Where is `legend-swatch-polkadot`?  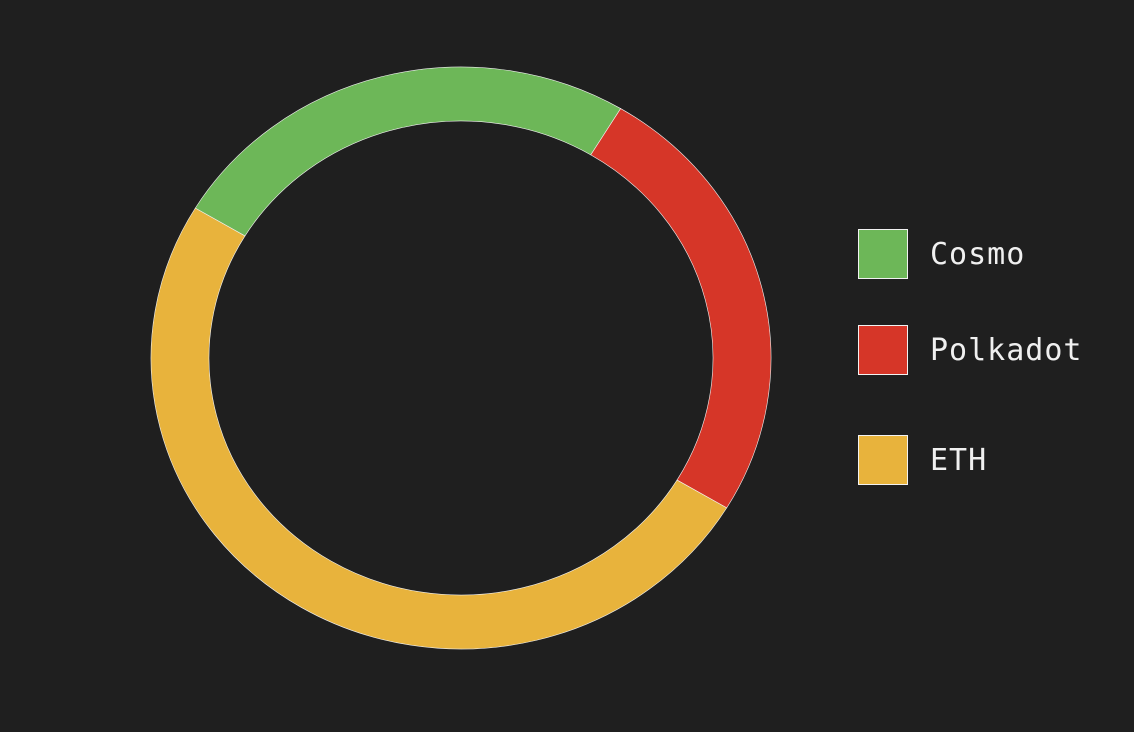 legend-swatch-polkadot is located at coordinates (883, 350).